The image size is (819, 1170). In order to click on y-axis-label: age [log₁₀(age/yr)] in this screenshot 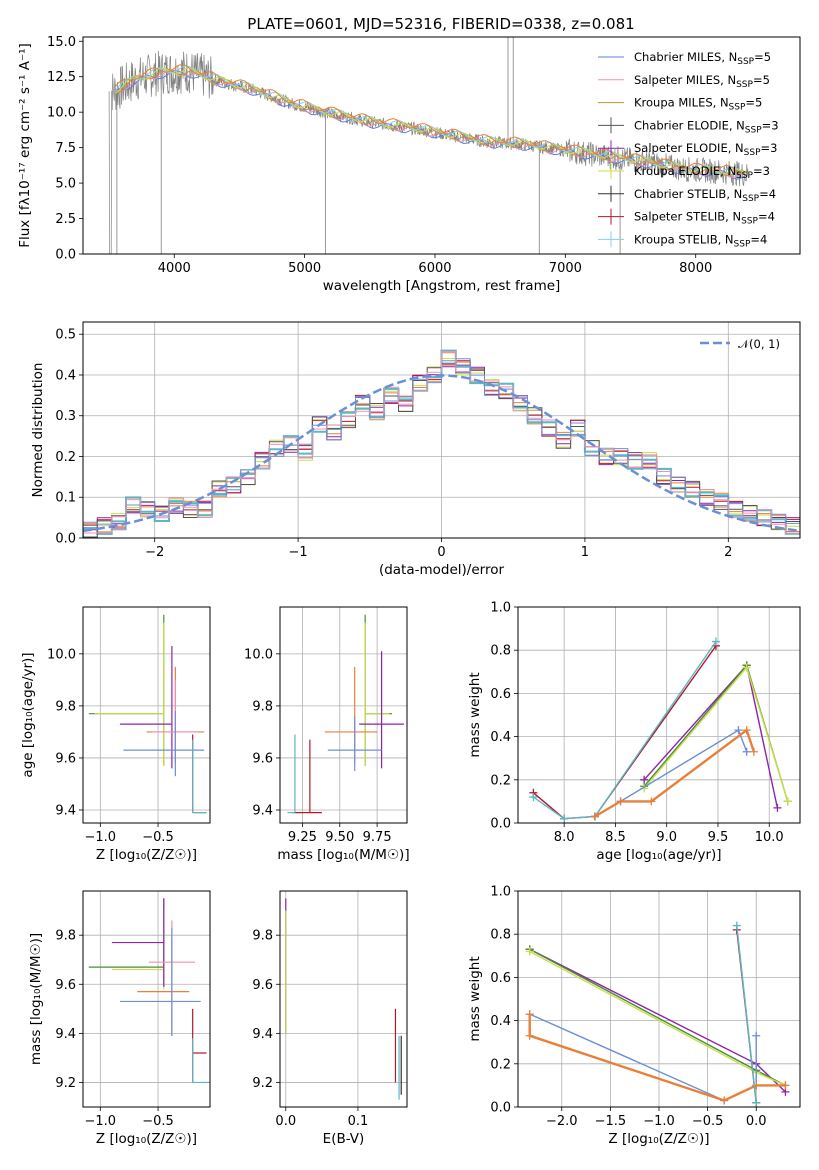, I will do `click(28, 714)`.